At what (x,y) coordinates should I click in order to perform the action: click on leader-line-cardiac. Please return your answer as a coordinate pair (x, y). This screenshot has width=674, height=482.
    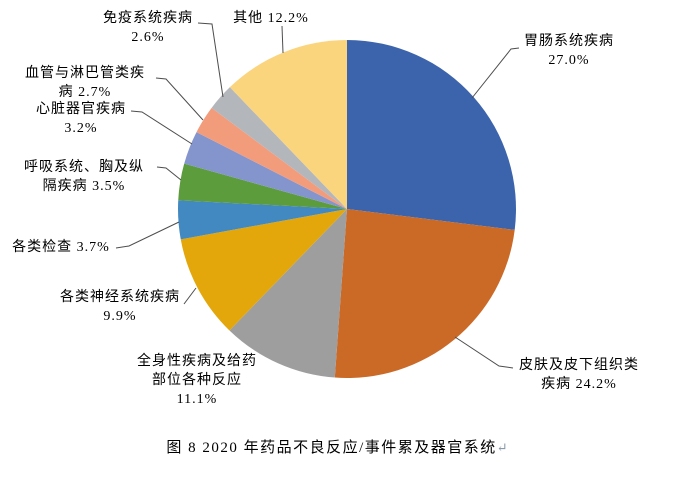
    Looking at the image, I should click on (161, 127).